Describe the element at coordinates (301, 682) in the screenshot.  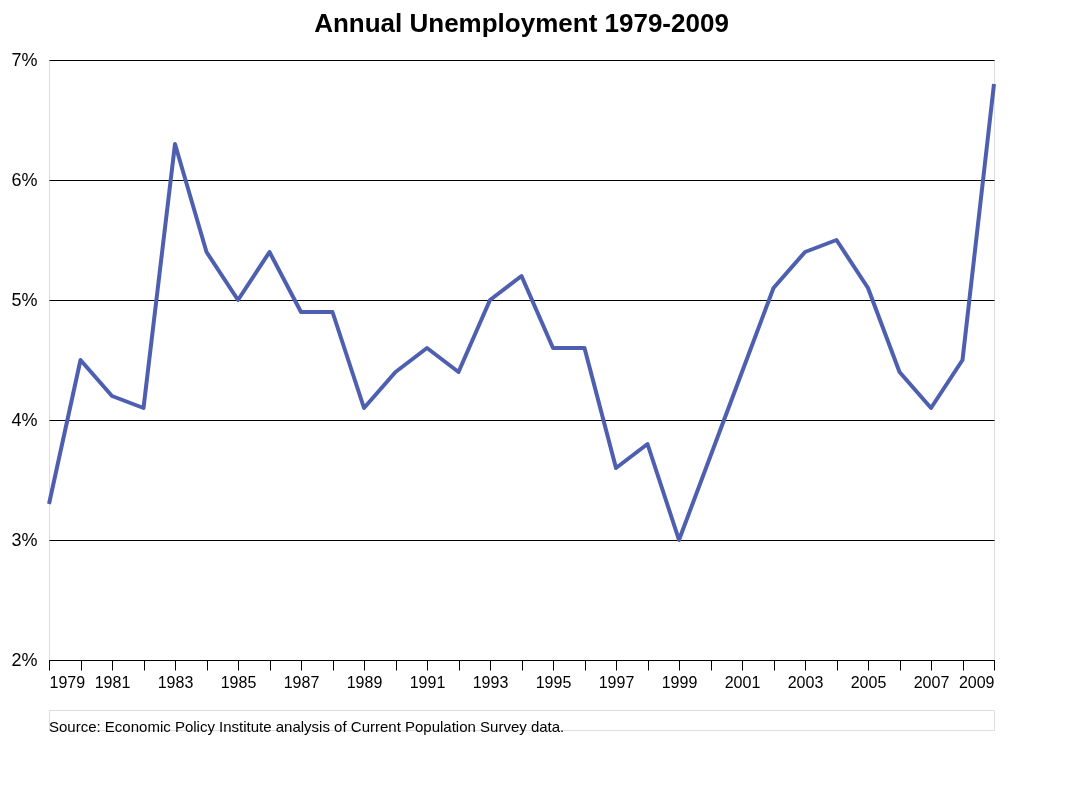
I see `x-tick-label: 1987` at that location.